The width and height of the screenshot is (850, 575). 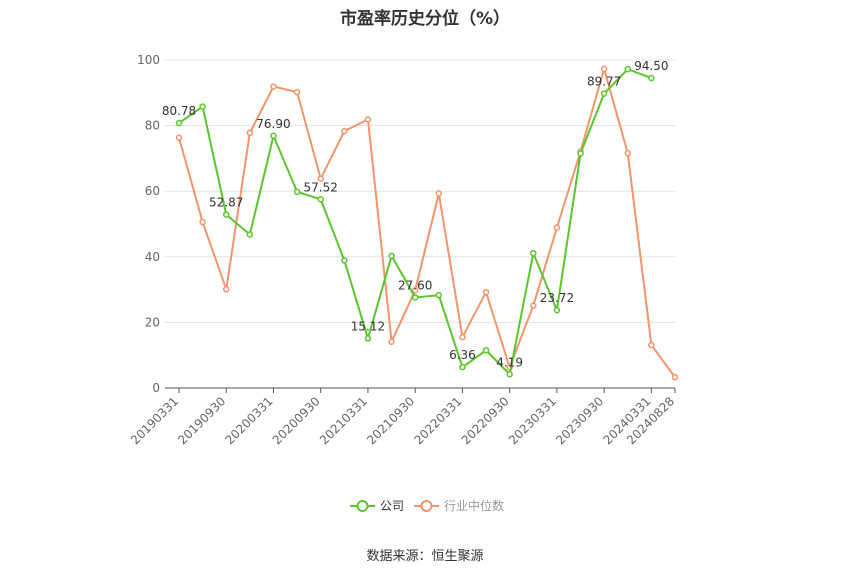 What do you see at coordinates (152, 191) in the screenshot?
I see `y-tick-label: 60` at bounding box center [152, 191].